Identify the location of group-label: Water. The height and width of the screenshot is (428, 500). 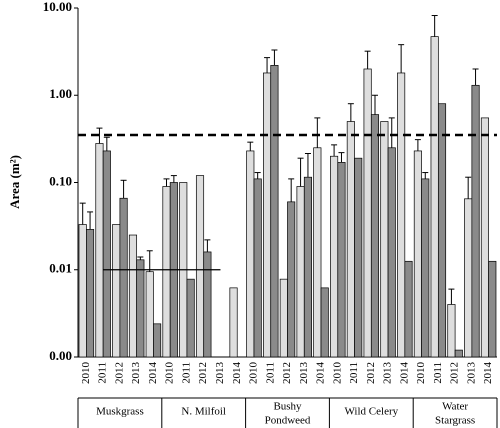
(455, 407).